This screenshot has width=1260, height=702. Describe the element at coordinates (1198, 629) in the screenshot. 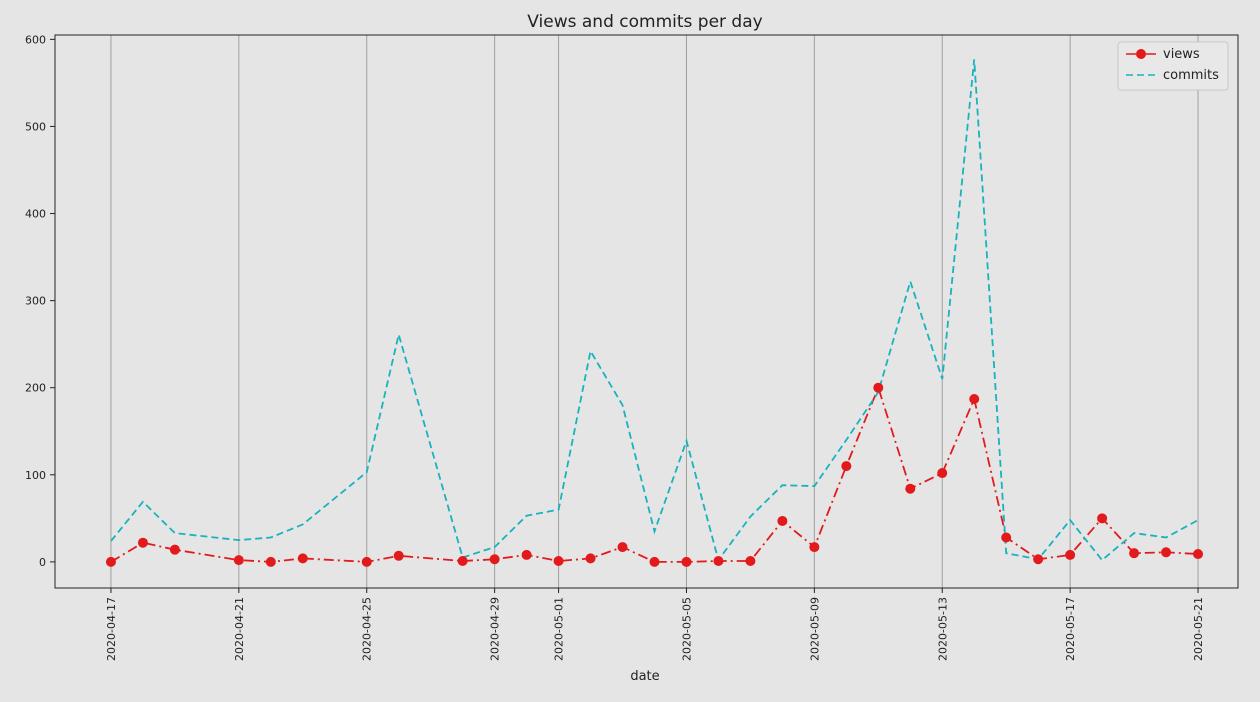

I see `x-tick-label: 2020-05-21` at that location.